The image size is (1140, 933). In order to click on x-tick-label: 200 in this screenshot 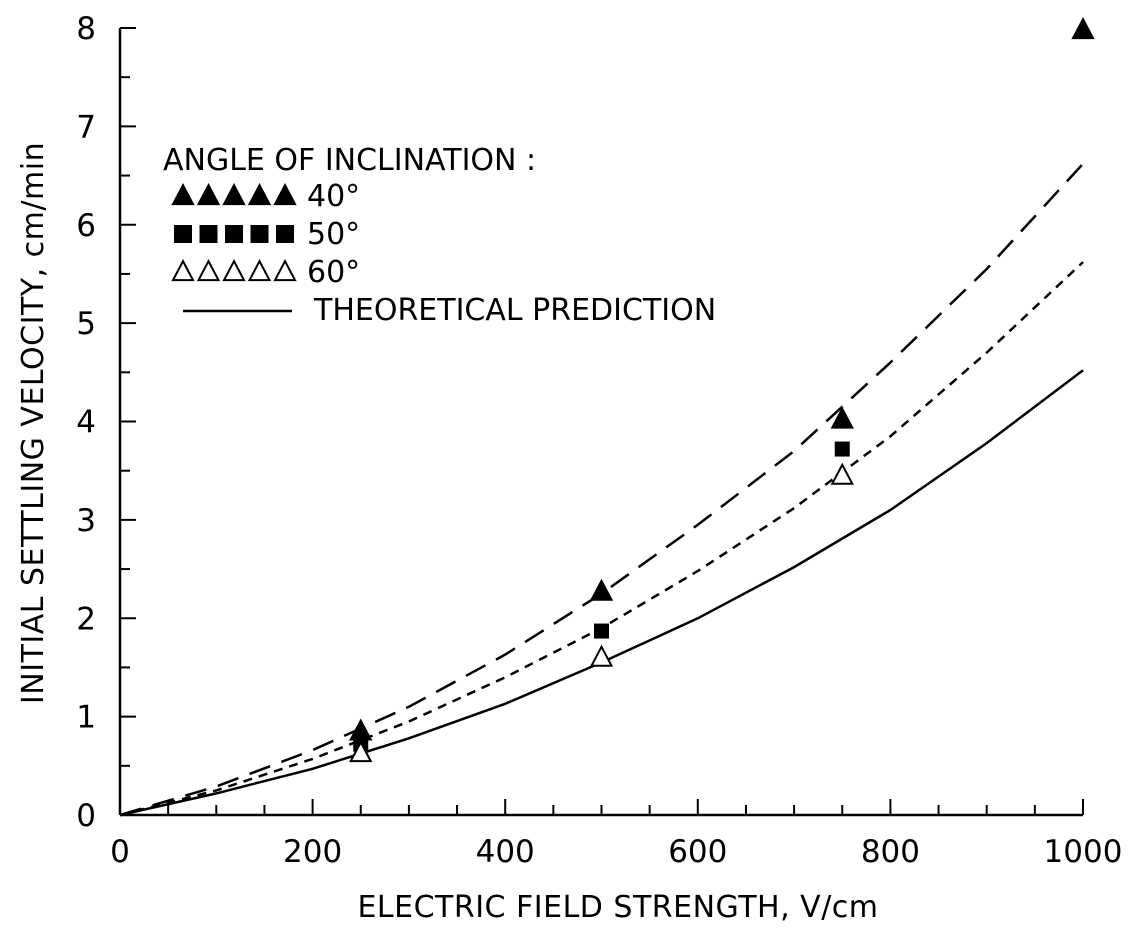, I will do `click(312, 852)`.